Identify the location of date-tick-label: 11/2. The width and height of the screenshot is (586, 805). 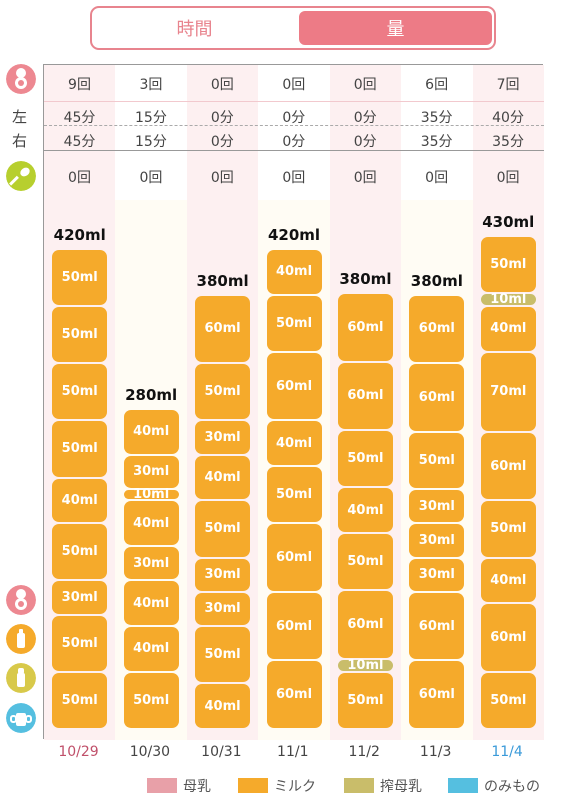
(364, 752).